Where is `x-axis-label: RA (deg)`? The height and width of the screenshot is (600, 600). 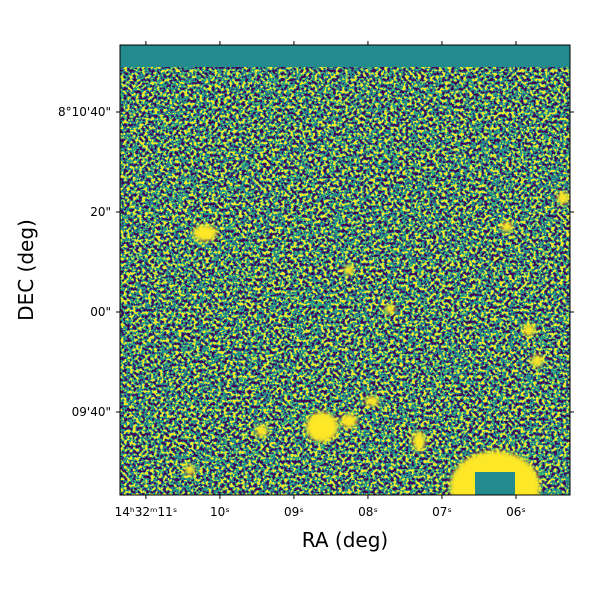 x-axis-label: RA (deg) is located at coordinates (345, 540).